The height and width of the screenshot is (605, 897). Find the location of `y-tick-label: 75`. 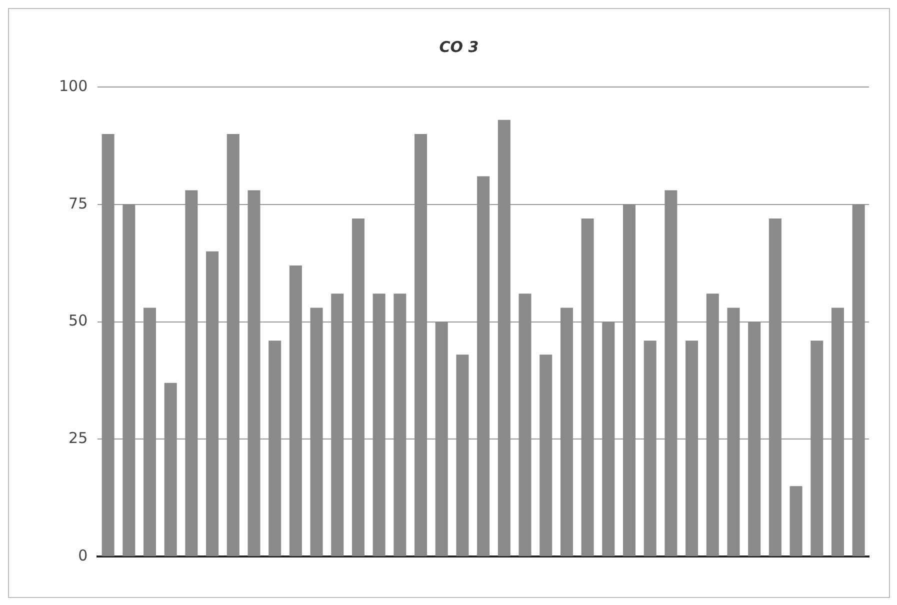

y-tick-label: 75 is located at coordinates (78, 203).